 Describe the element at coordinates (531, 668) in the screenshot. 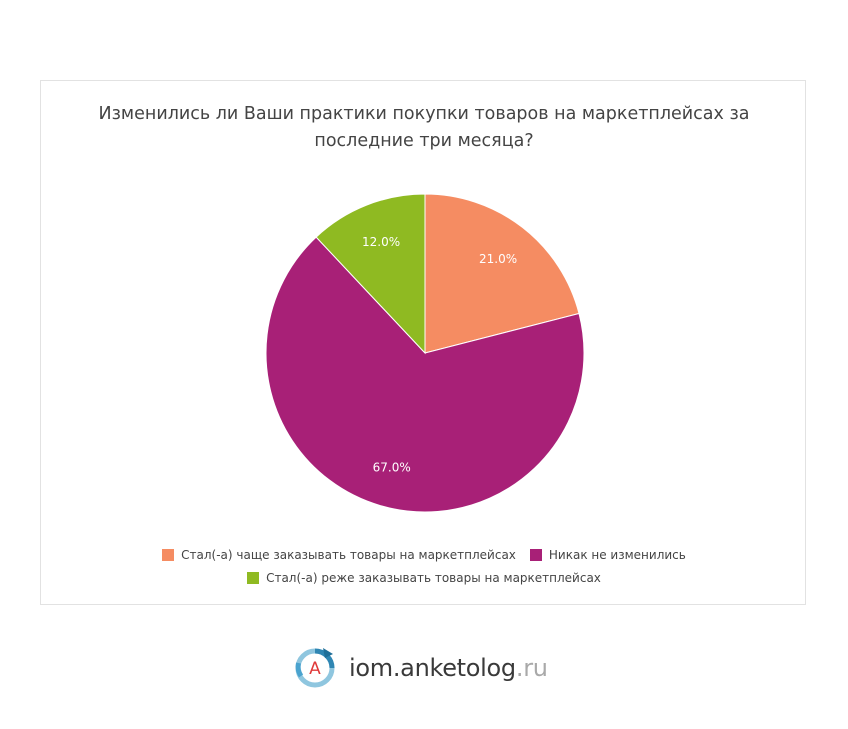

I see `brand-tld: .ru` at that location.